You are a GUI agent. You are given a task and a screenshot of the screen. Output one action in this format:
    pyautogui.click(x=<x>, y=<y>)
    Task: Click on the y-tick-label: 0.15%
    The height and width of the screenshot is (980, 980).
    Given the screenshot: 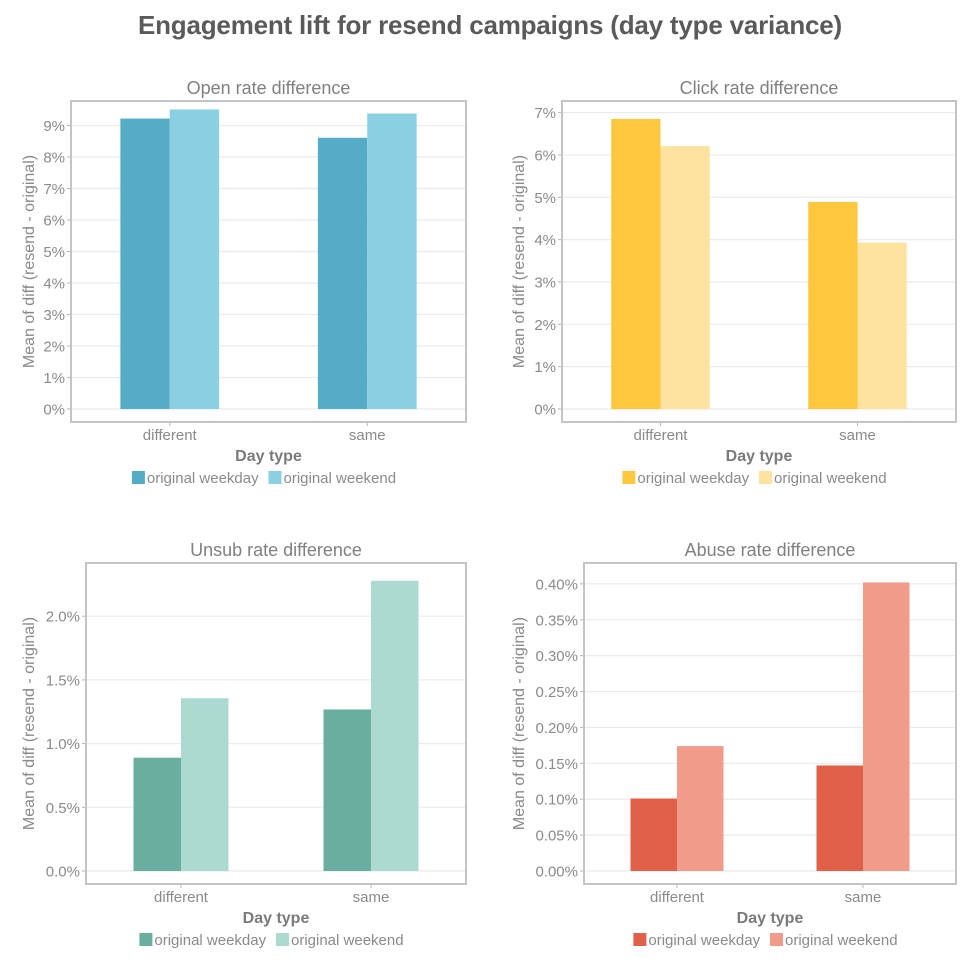 What is the action you would take?
    pyautogui.click(x=556, y=764)
    